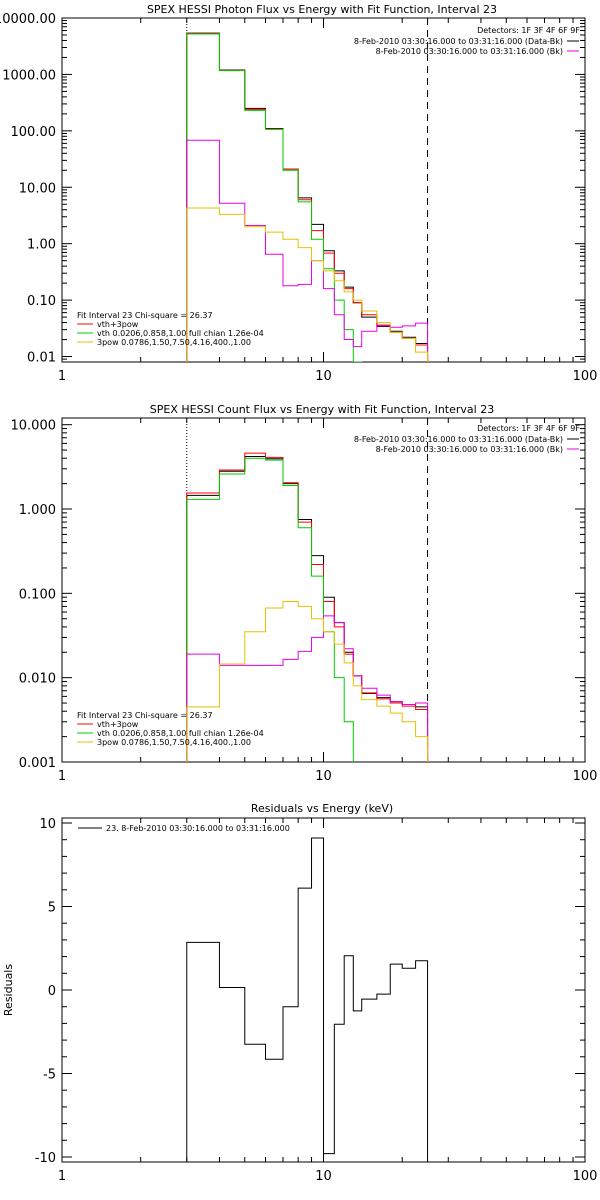 Image resolution: width=600 pixels, height=1200 pixels. What do you see at coordinates (37, 510) in the screenshot?
I see `y-tick-label: 1.000` at bounding box center [37, 510].